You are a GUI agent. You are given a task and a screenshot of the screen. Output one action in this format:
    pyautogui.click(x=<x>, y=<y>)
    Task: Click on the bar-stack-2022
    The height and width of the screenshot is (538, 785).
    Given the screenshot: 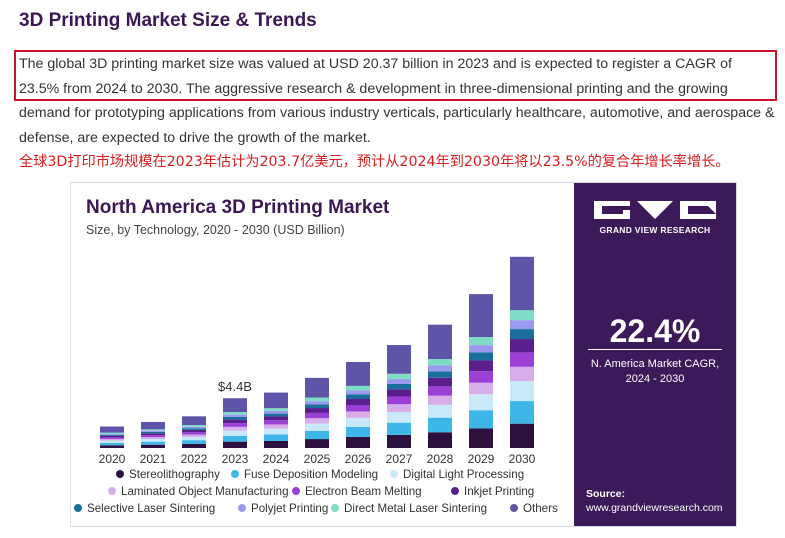 What is the action you would take?
    pyautogui.click(x=194, y=432)
    